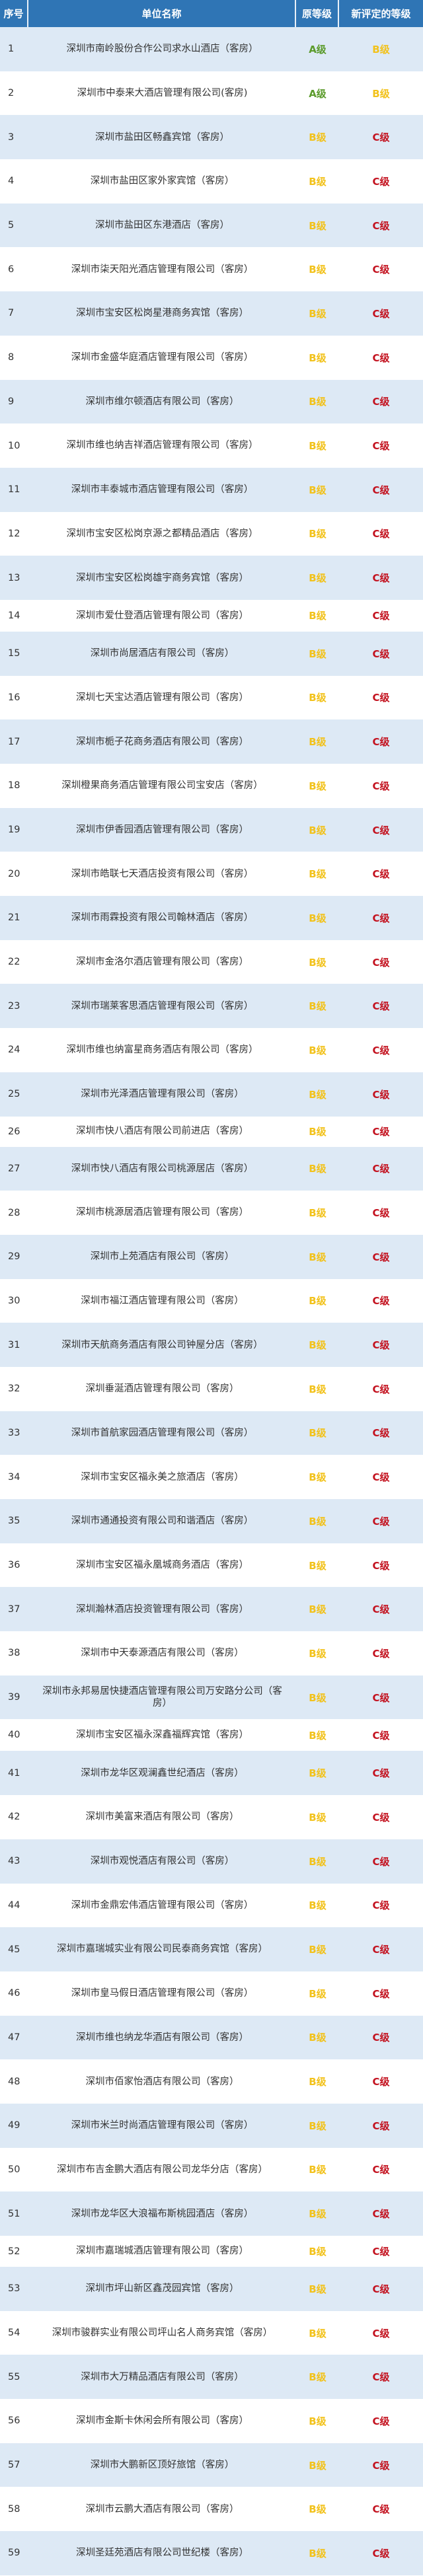  I want to click on unit-name: 深圳市龙华区观澜鑫世纪酒店（客房）, so click(162, 1773).